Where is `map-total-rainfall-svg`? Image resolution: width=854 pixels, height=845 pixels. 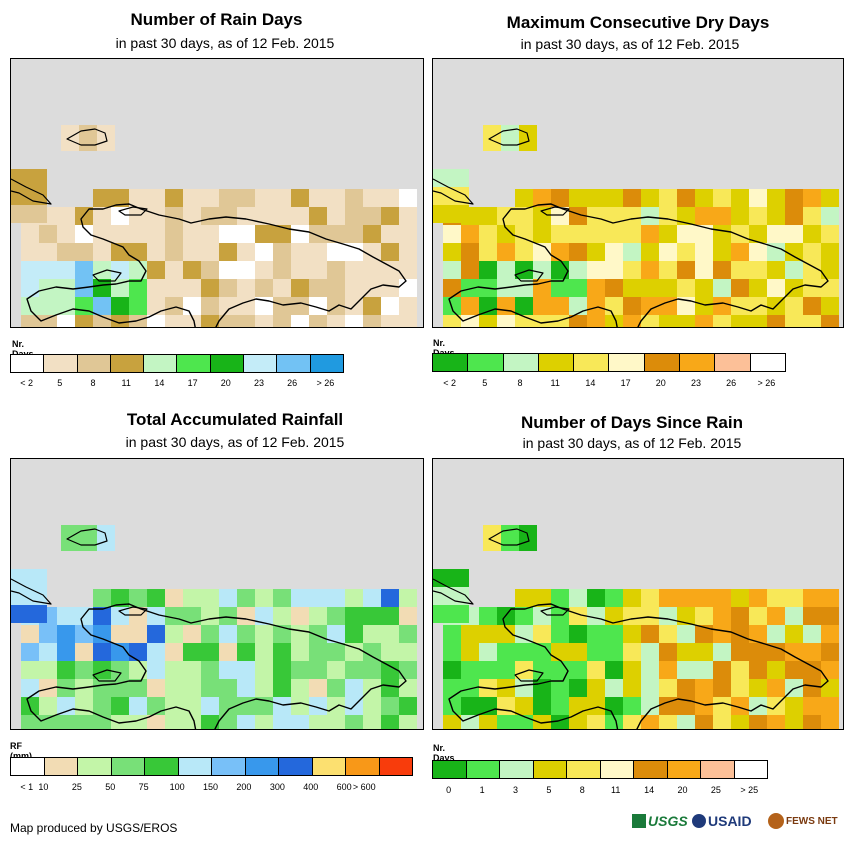 map-total-rainfall-svg is located at coordinates (214, 627).